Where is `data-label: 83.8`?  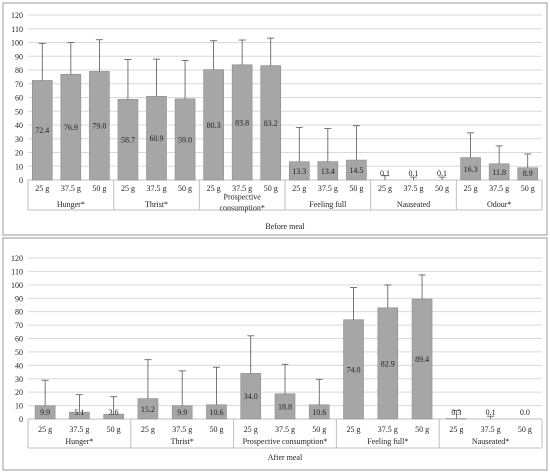
data-label: 83.8 is located at coordinates (242, 122).